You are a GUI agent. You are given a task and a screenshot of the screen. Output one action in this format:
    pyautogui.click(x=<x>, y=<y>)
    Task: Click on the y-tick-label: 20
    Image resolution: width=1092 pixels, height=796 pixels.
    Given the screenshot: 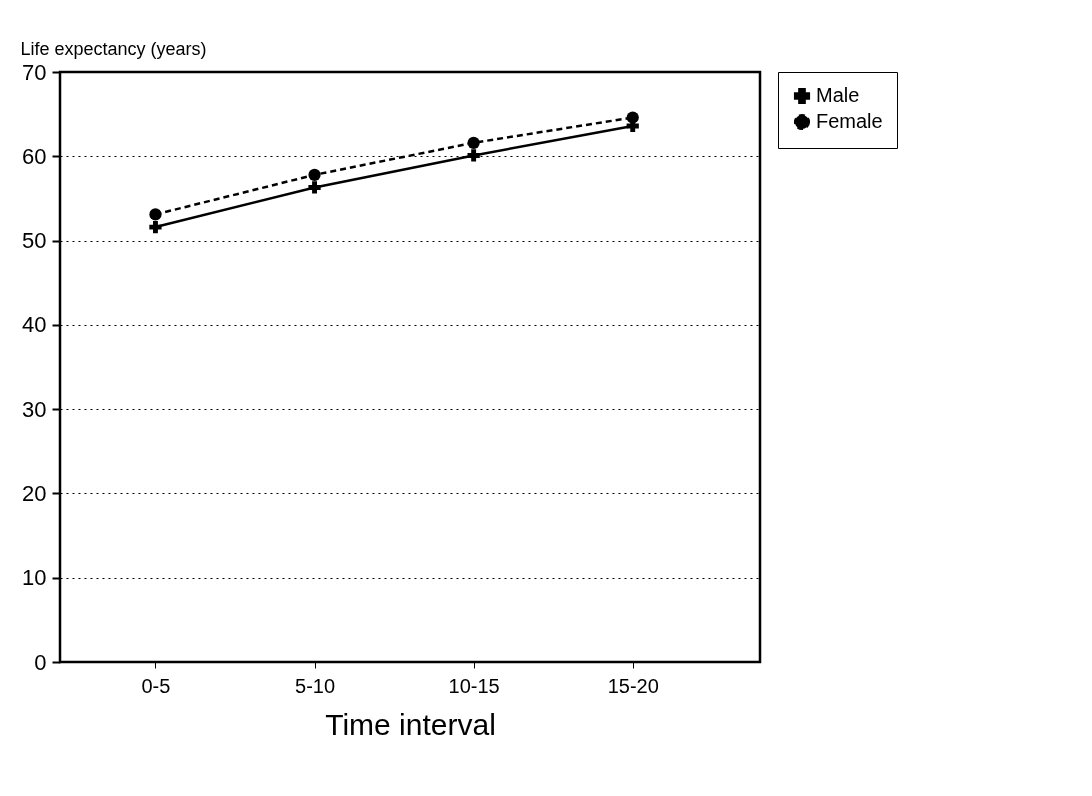 What is the action you would take?
    pyautogui.click(x=34, y=493)
    